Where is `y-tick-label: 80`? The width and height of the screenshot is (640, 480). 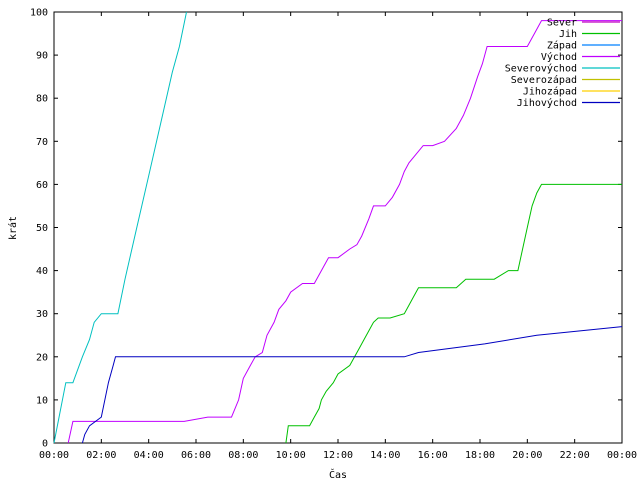 y-tick-label: 80 is located at coordinates (42, 99).